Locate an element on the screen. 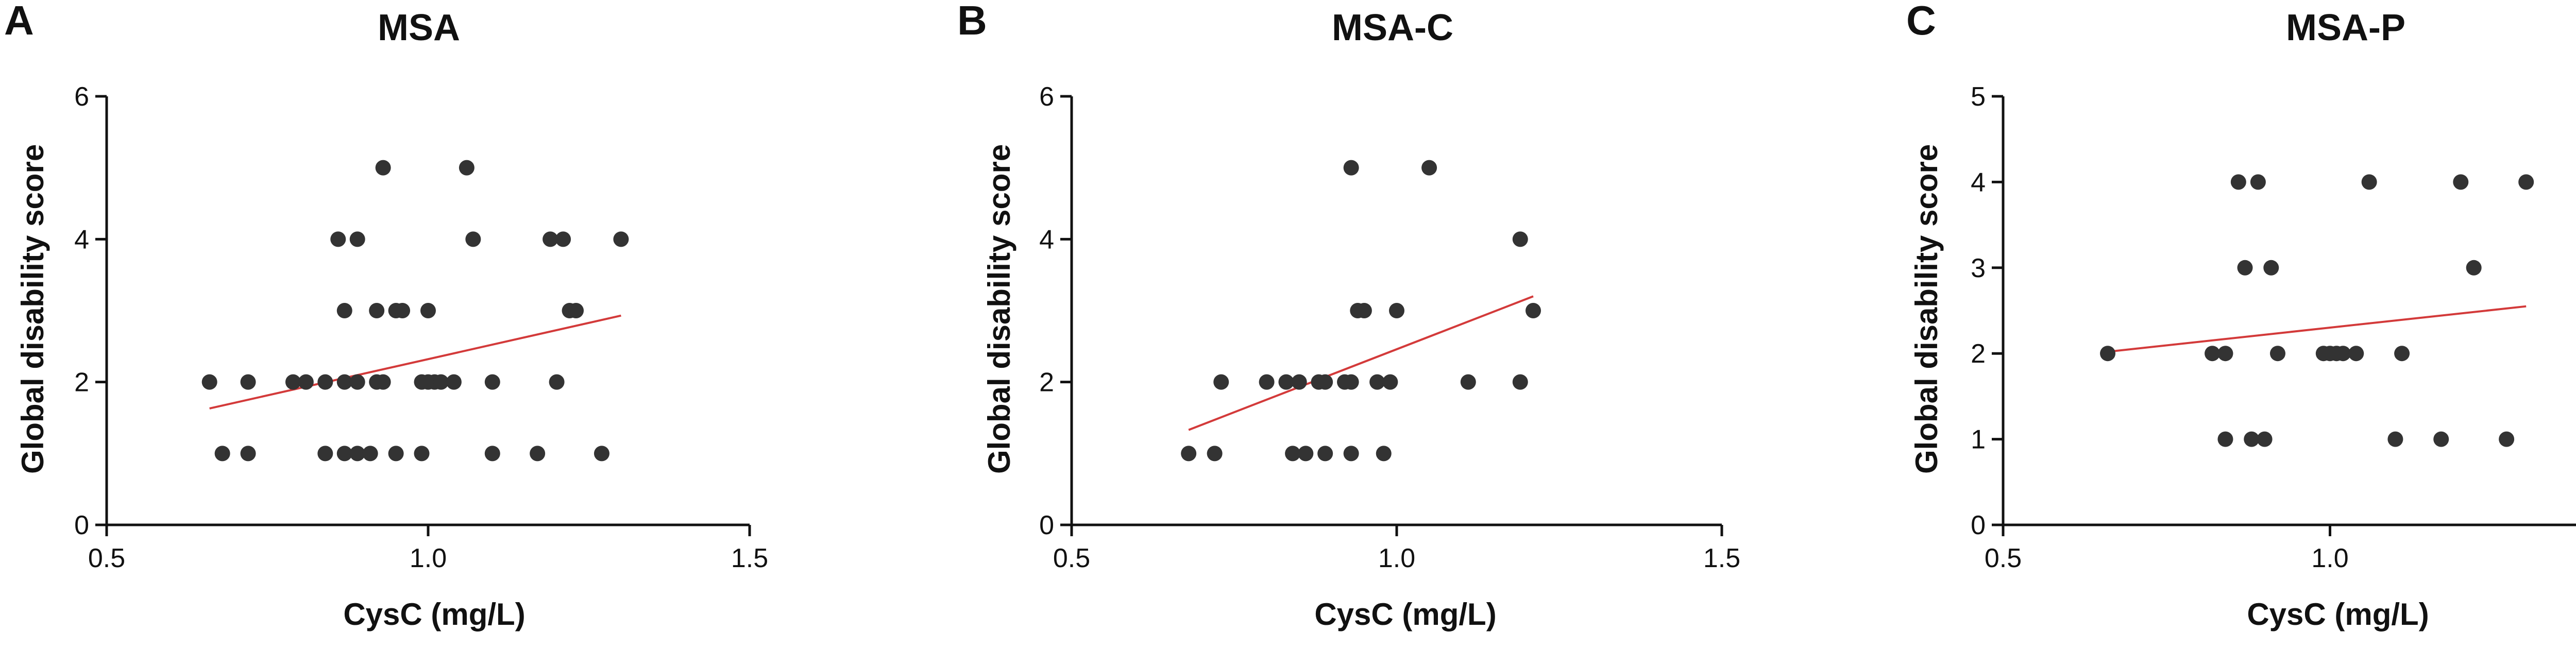  panel-letter-c: C is located at coordinates (1921, 21).